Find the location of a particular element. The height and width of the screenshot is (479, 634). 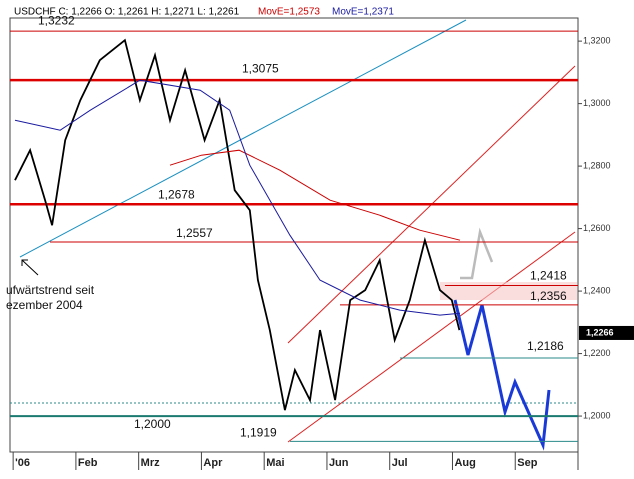

level-label: 1,1919 is located at coordinates (258, 433).